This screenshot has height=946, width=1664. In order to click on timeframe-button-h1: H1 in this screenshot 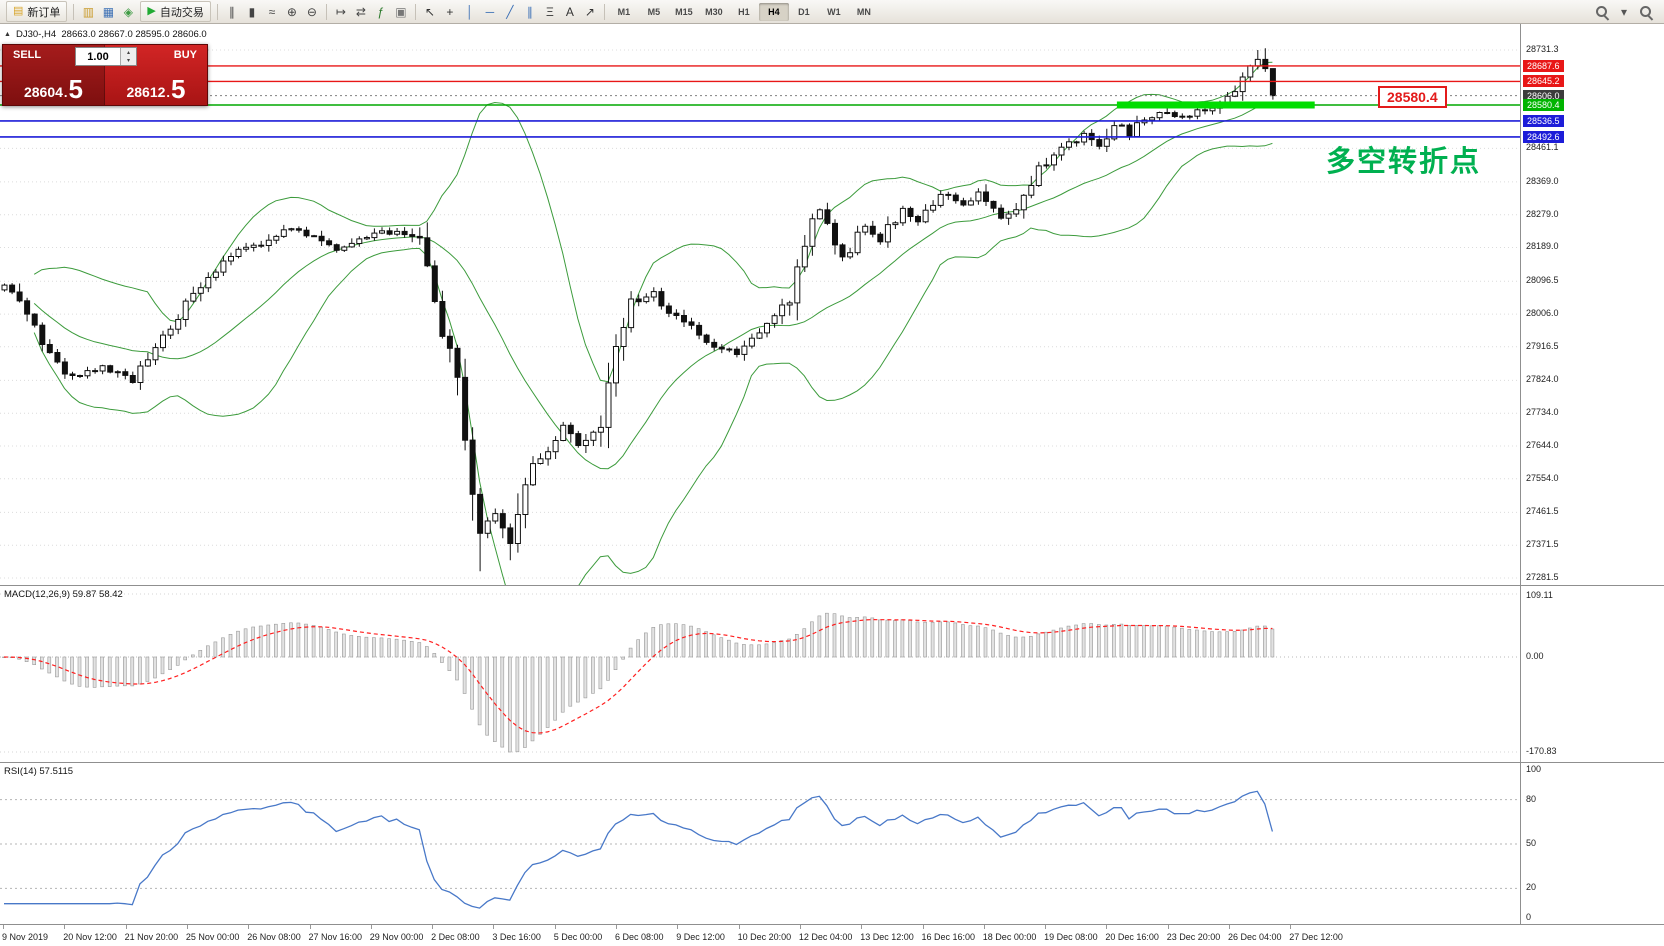, I will do `click(744, 11)`.